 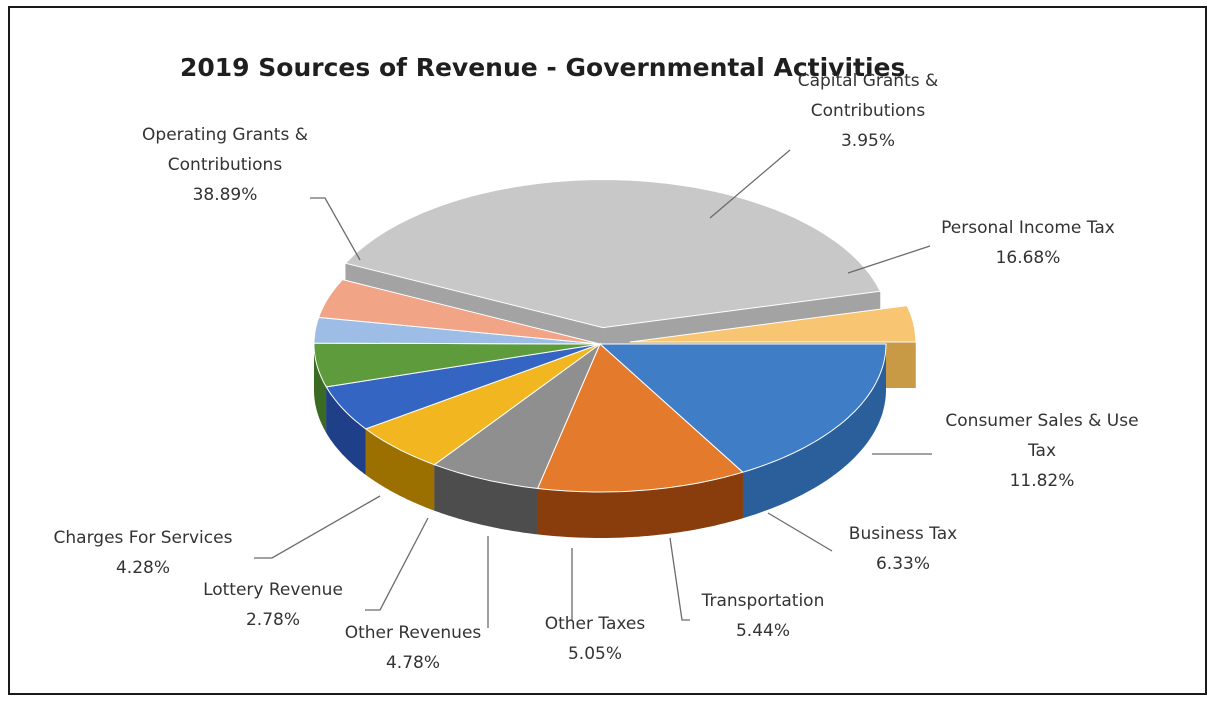 I want to click on data-label-name: Other Taxes, so click(x=595, y=624).